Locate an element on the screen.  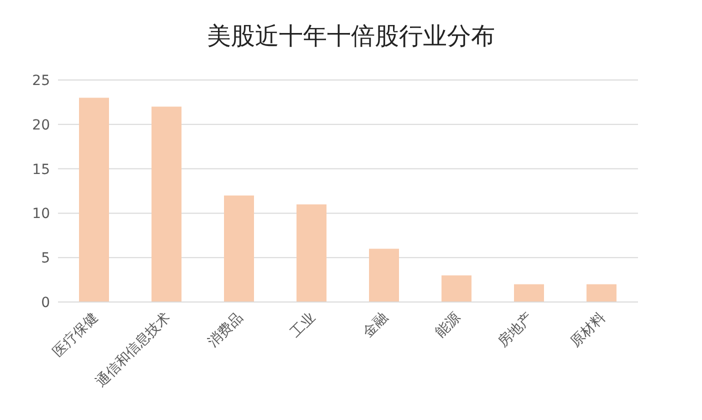
y-tick-label: 15 is located at coordinates (41, 170).